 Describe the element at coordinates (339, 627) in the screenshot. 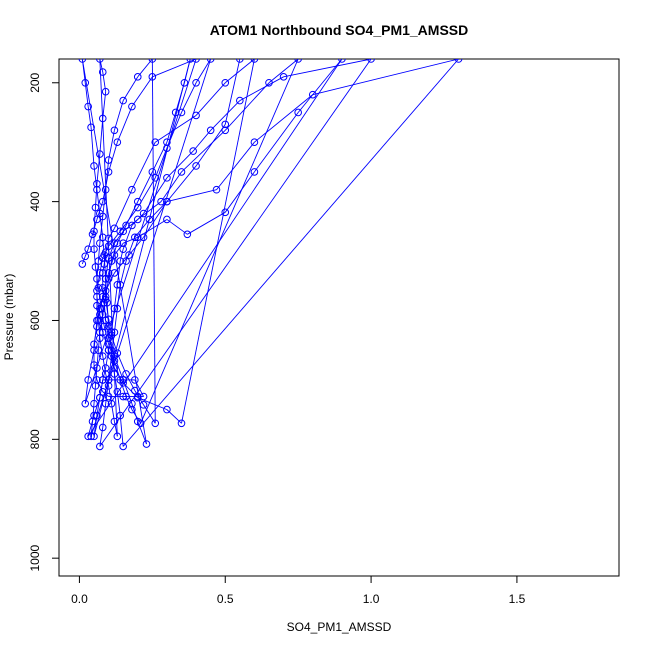

I see `x-axis-label: SO4_PM1_AMSSD` at that location.